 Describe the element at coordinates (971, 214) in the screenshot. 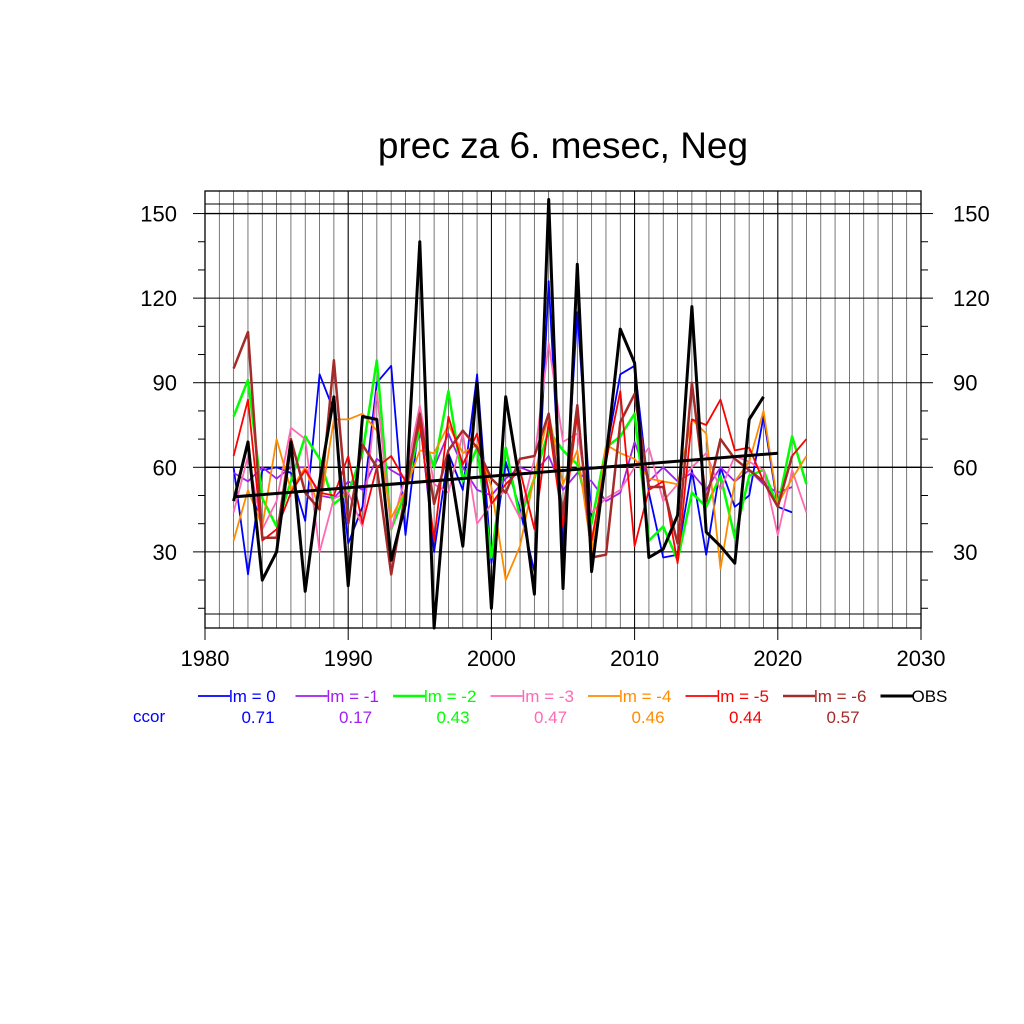

I see `y-tick-label-right: 150` at that location.